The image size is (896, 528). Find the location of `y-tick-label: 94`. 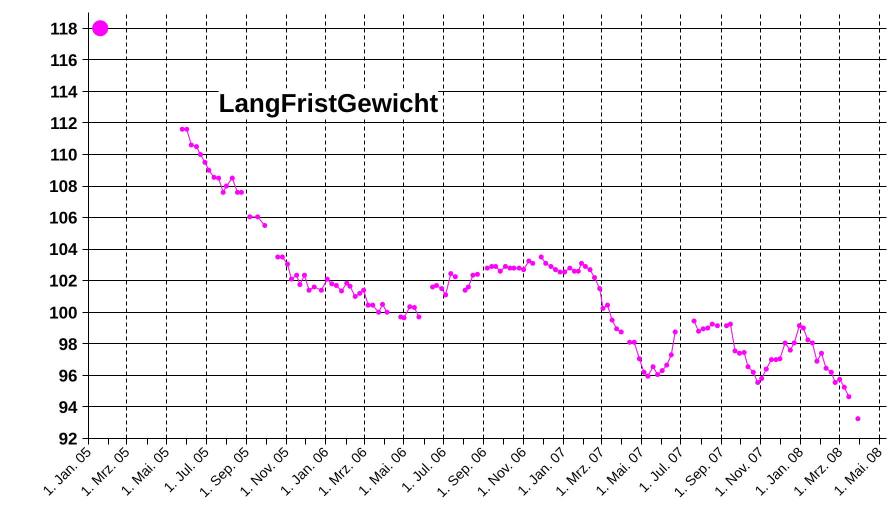

y-tick-label: 94 is located at coordinates (68, 407).